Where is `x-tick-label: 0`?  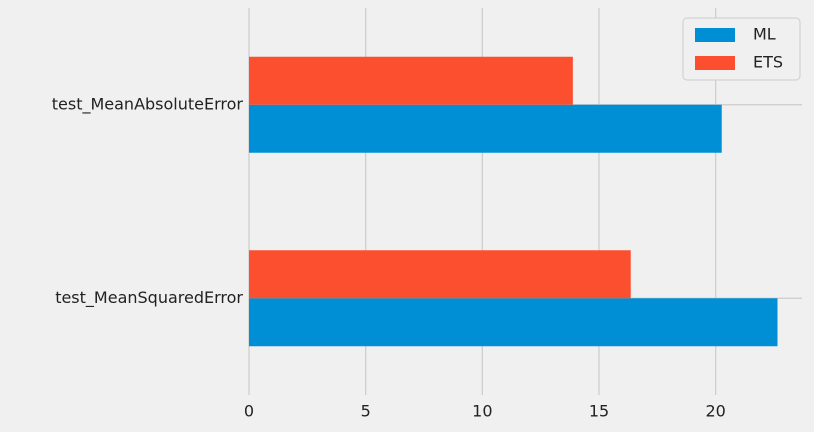 x-tick-label: 0 is located at coordinates (249, 411).